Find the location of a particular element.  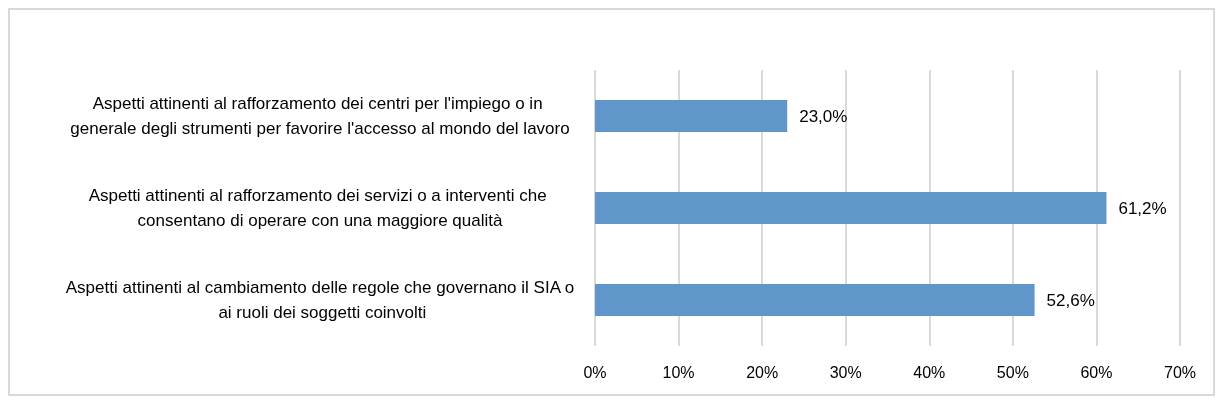

y-tick-label: Aspetti attinenti al rafforzamento dei centri per l'impiego o in generale degli strumenti per favorire l'accesso al mondo del lavoro is located at coordinates (320, 116).